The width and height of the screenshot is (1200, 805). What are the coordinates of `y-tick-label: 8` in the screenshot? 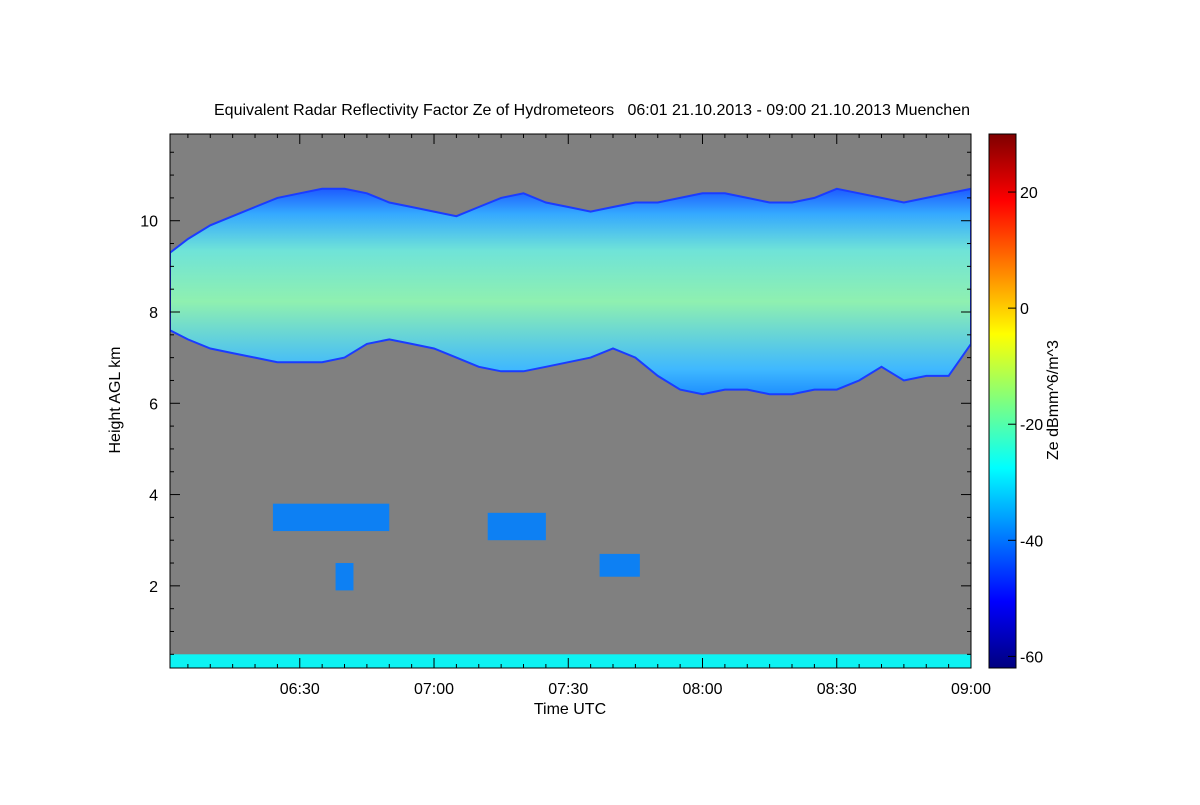 It's located at (153, 313).